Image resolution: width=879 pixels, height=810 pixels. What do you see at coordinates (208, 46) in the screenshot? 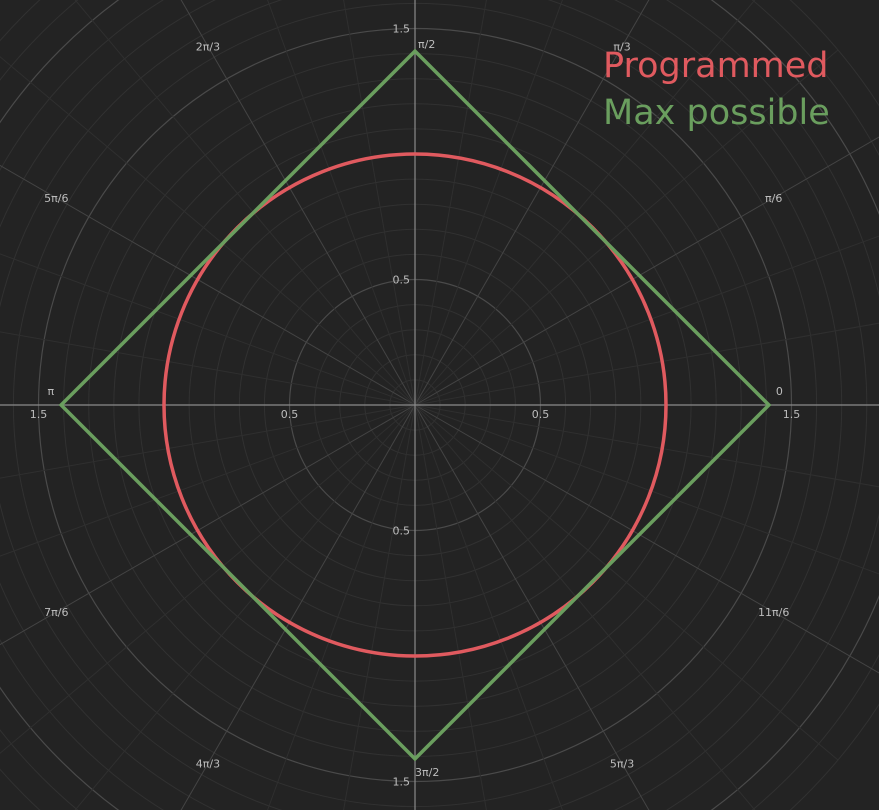
I see `angle-label: 2π/3` at bounding box center [208, 46].